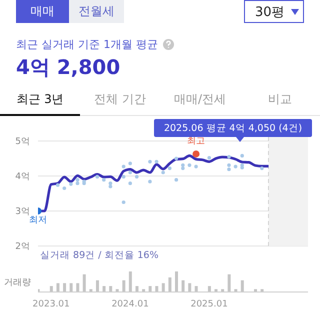 This screenshot has width=320, height=320. I want to click on text: 최근 실거래 기준 1개월 평균, so click(87, 44).